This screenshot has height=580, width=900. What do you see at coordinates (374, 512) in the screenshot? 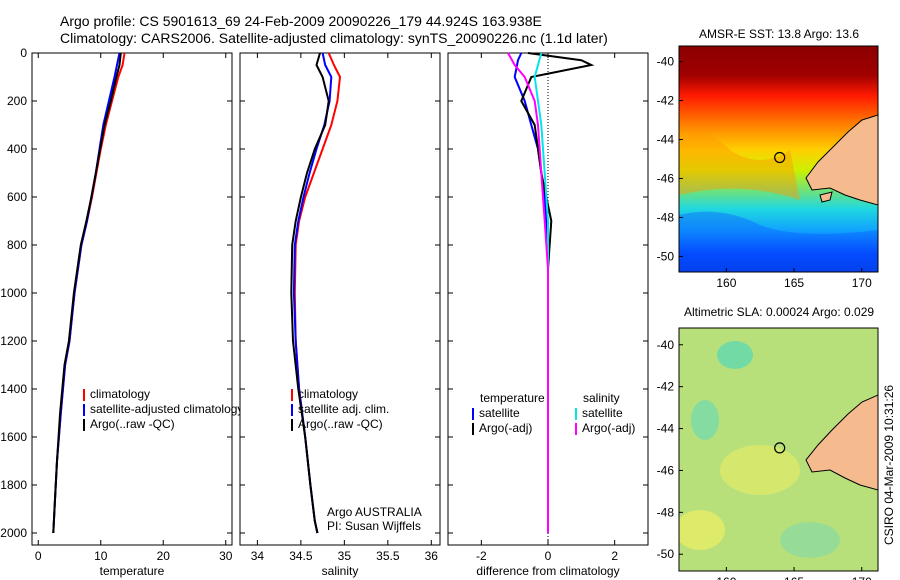
I see `annotation-text: Argo AUSTRALIA` at bounding box center [374, 512].